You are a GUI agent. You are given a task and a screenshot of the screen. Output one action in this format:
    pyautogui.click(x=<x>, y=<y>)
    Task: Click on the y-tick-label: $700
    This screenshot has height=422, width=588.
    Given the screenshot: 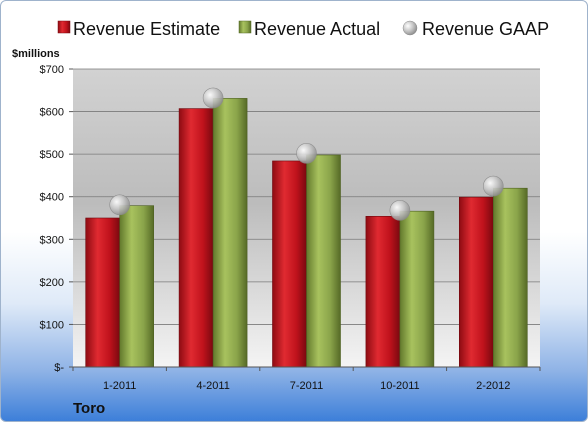 What is the action you would take?
    pyautogui.click(x=52, y=70)
    